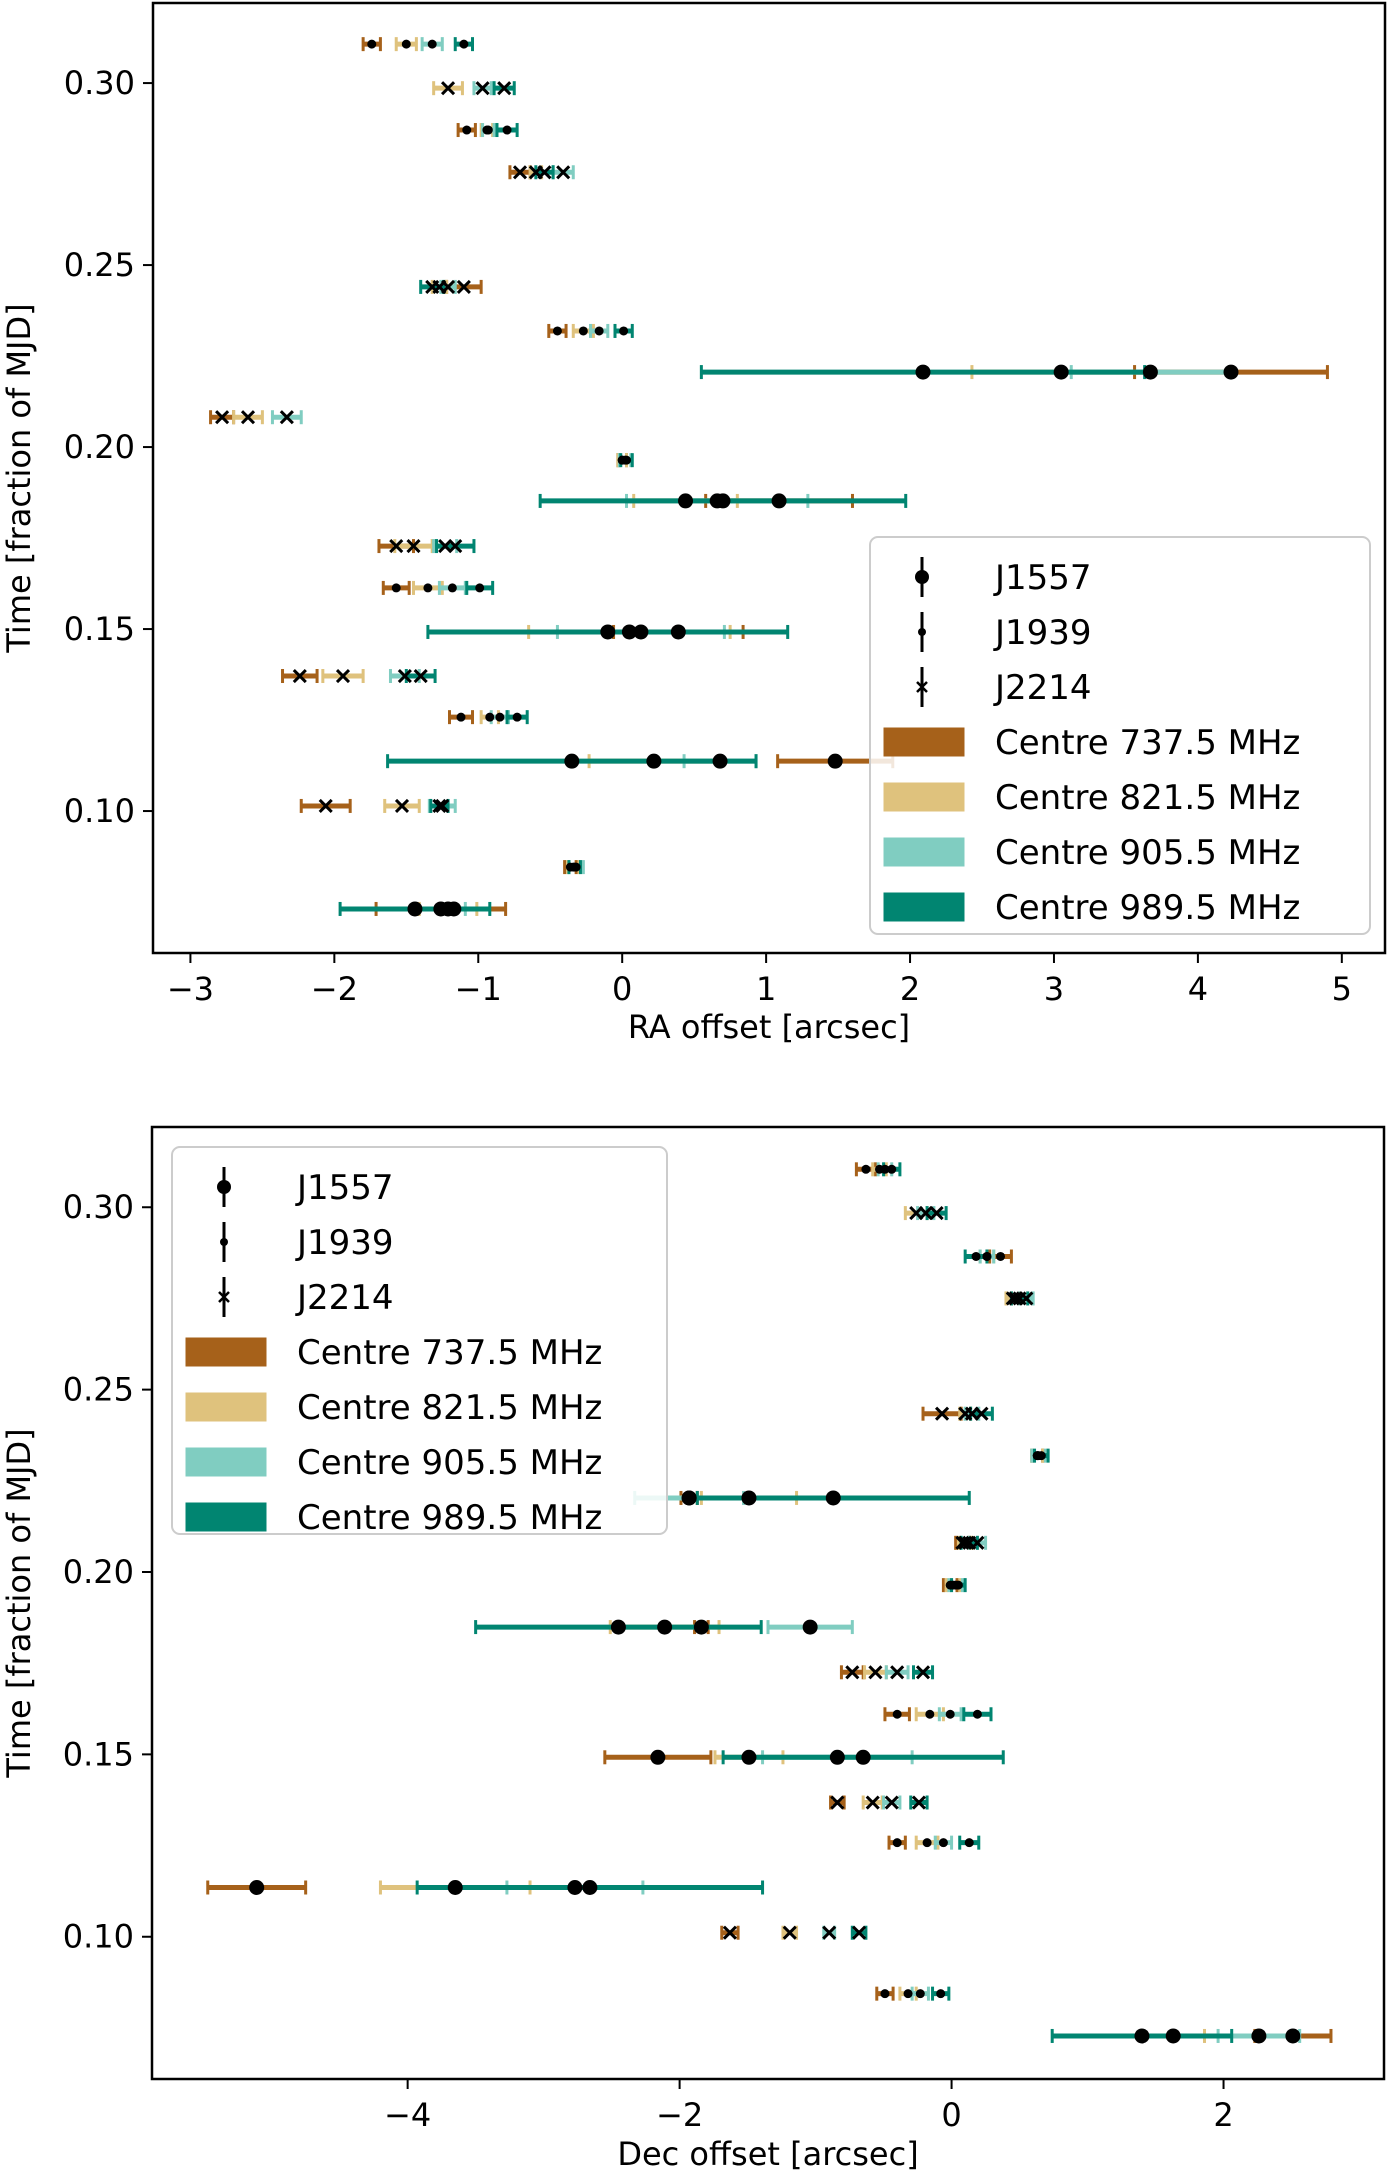 Image resolution: width=1387 pixels, height=2174 pixels. I want to click on x-marker-icon, so click(224, 1297).